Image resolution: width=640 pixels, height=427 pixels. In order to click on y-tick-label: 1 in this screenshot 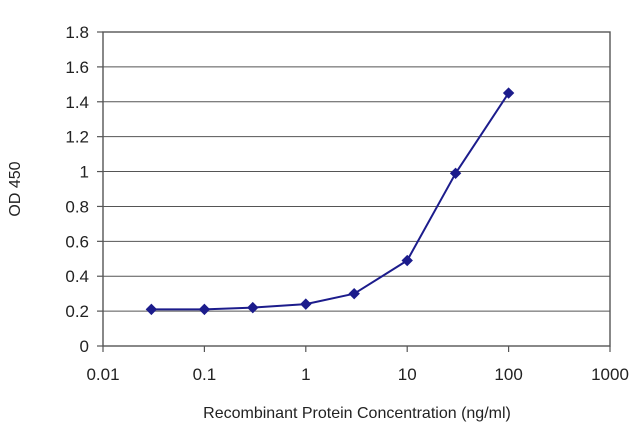, I will do `click(84, 172)`.